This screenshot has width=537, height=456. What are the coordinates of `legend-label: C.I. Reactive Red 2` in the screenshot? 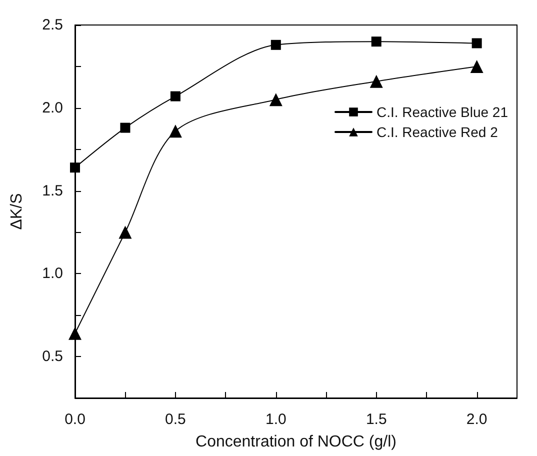 It's located at (437, 132).